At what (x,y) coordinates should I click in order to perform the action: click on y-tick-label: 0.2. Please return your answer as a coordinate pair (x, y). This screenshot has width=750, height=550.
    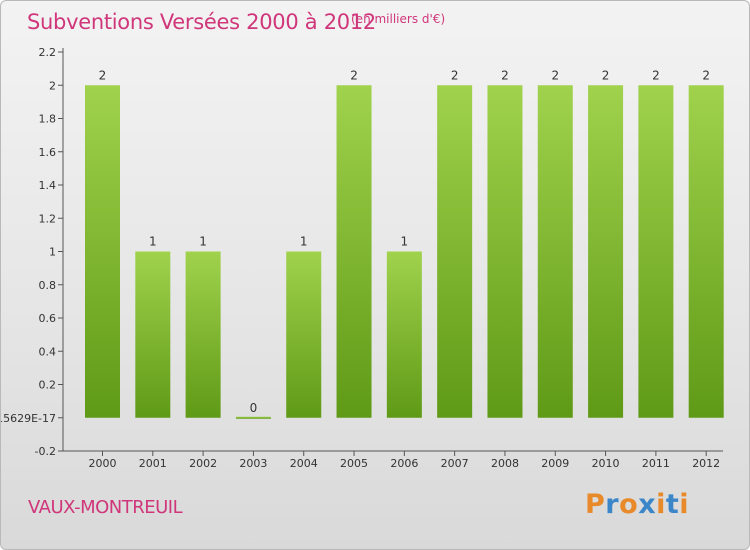
    Looking at the image, I should click on (48, 385).